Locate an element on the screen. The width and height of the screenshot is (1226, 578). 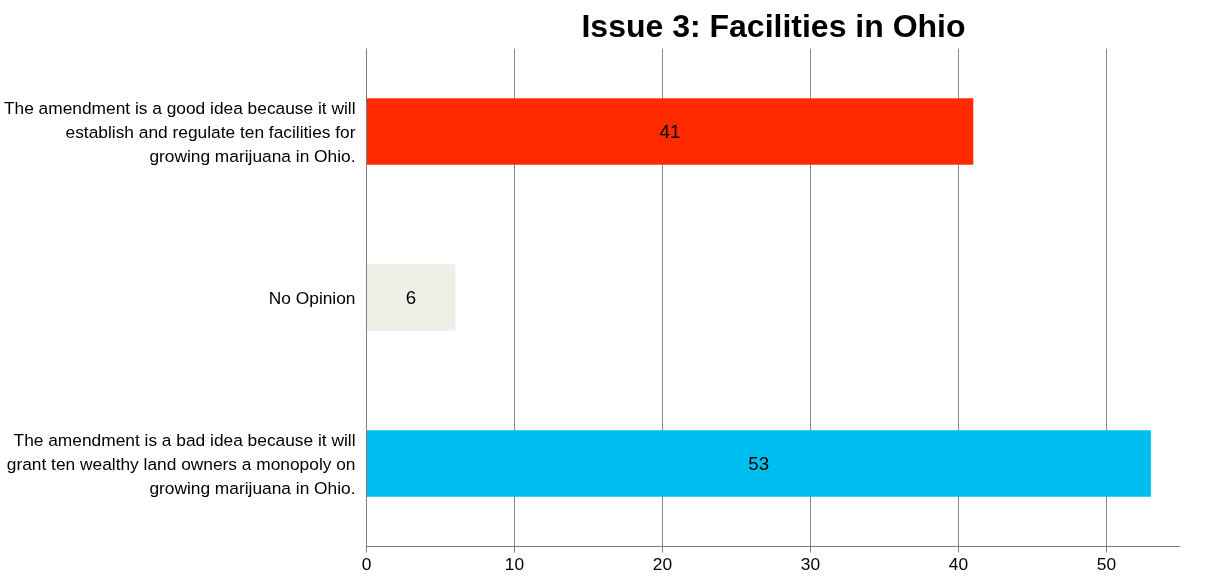
y-tick-label: The amendment is a good idea because it will establish and regulate ten facilities for growing marijuana in Ohio. is located at coordinates (179, 131).